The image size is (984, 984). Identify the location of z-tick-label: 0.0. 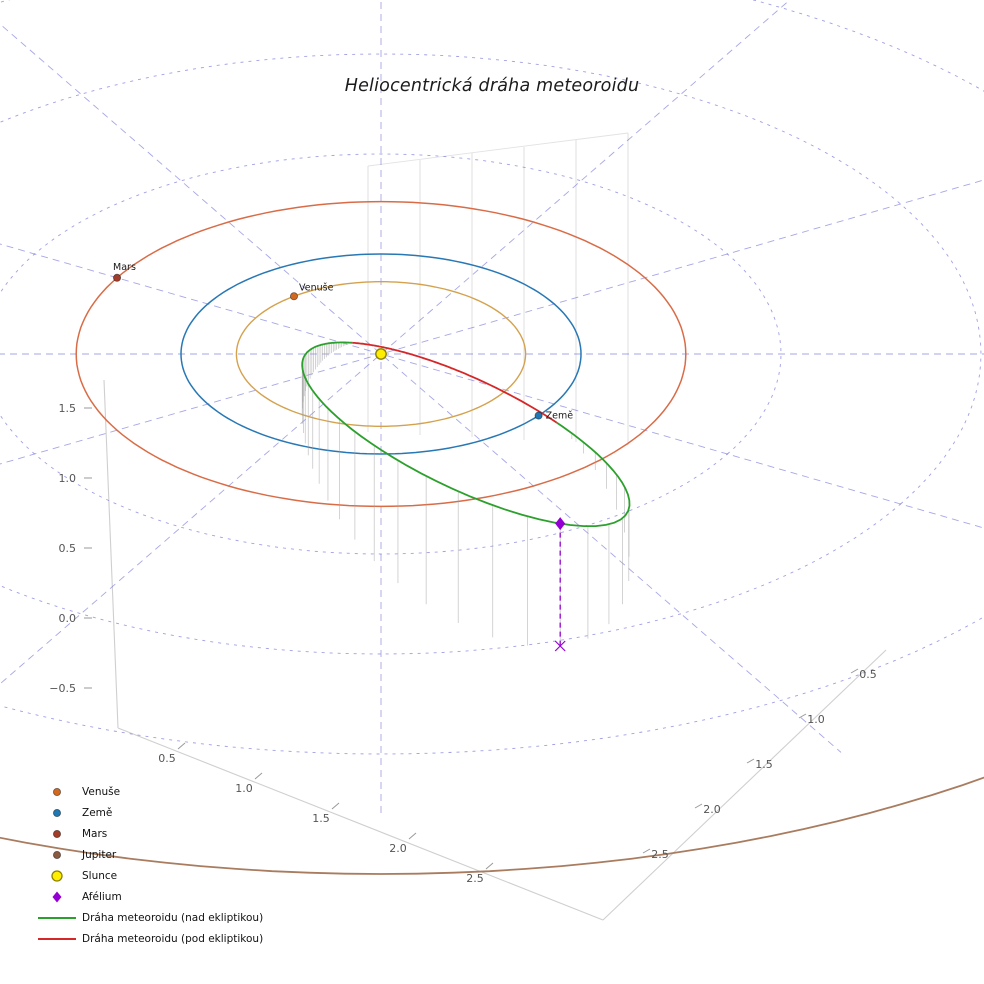
(68, 618).